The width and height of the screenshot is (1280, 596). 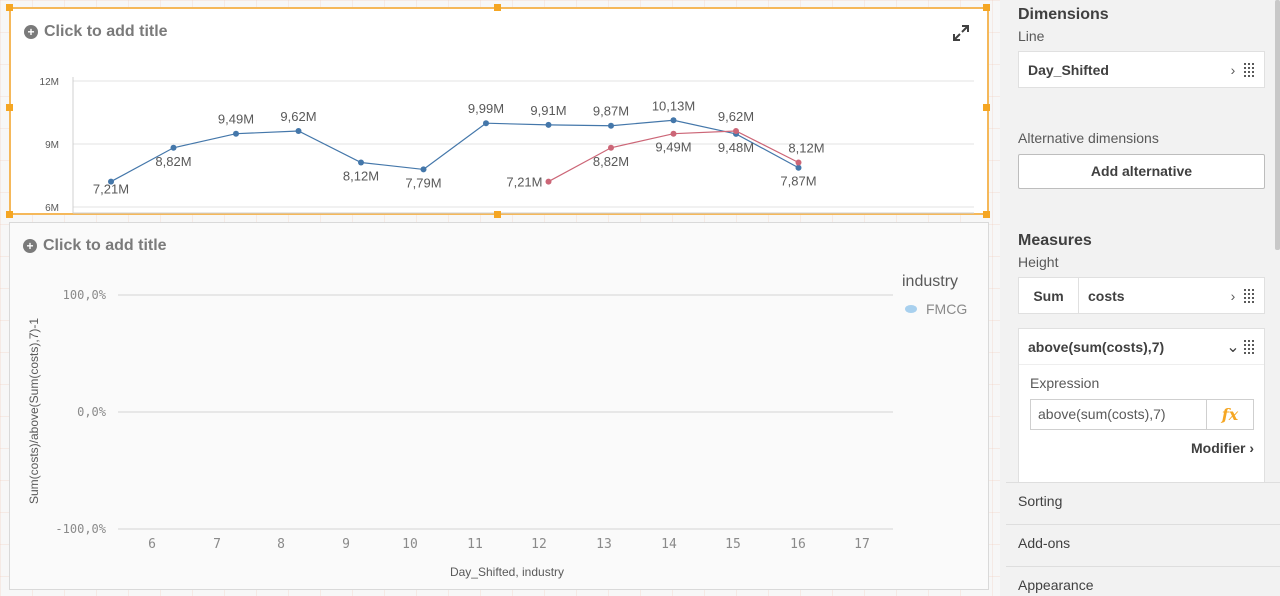 I want to click on expression-value: above(sum(costs),7), so click(x=1102, y=414).